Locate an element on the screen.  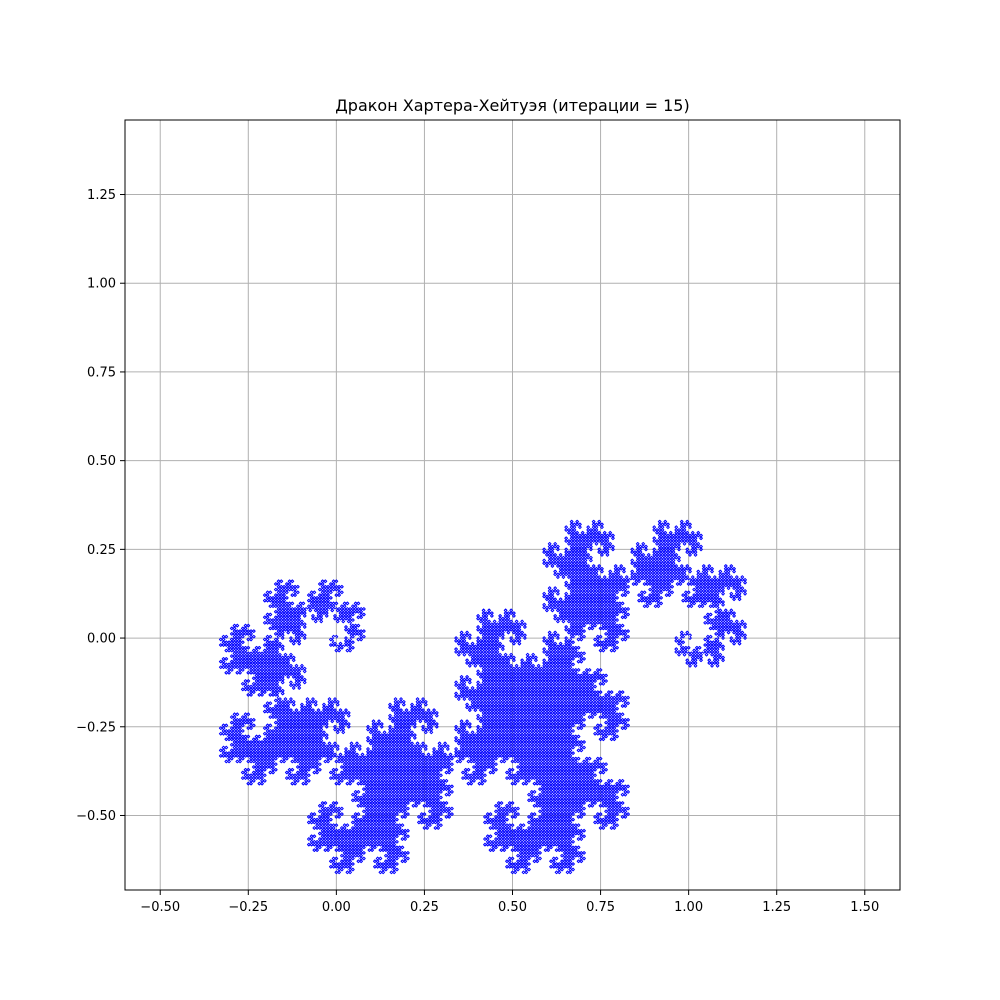
x-tick-label: 1.25 is located at coordinates (776, 907).